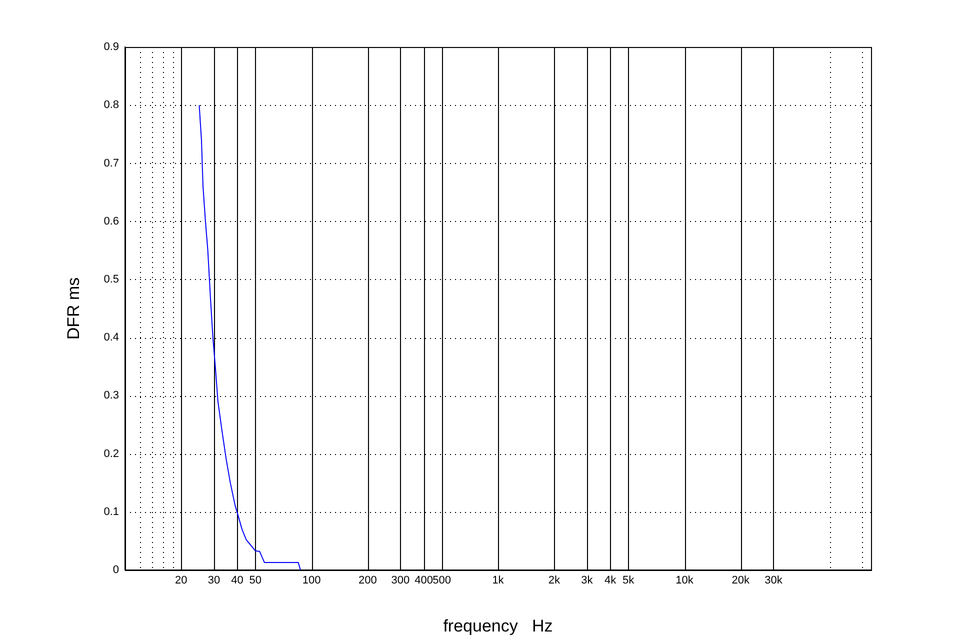  I want to click on x-tick-label: 50, so click(255, 580).